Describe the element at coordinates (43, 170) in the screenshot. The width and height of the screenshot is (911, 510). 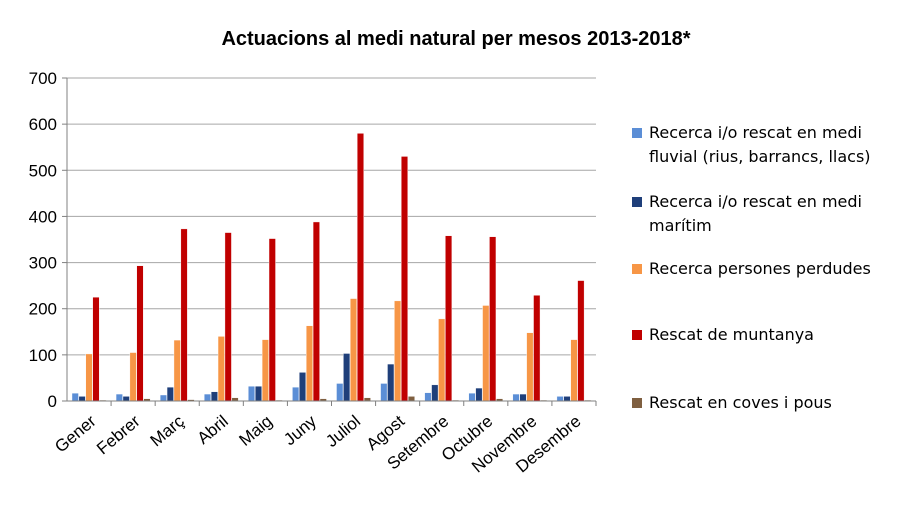
I see `y-tick-label: 500` at that location.